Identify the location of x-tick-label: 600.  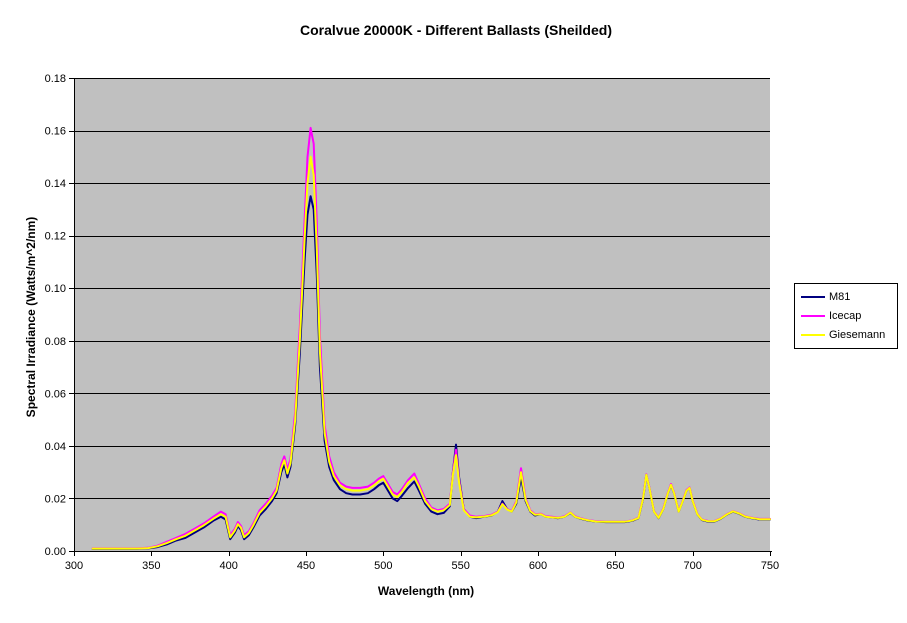
(538, 566).